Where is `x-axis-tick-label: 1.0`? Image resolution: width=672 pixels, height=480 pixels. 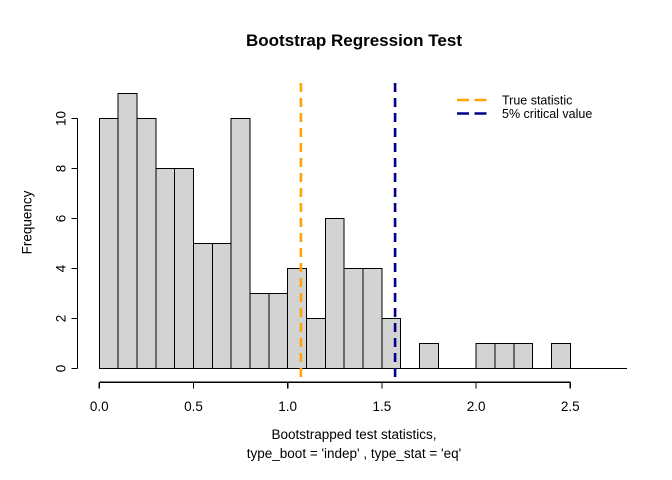
x-axis-tick-label: 1.0 is located at coordinates (287, 406).